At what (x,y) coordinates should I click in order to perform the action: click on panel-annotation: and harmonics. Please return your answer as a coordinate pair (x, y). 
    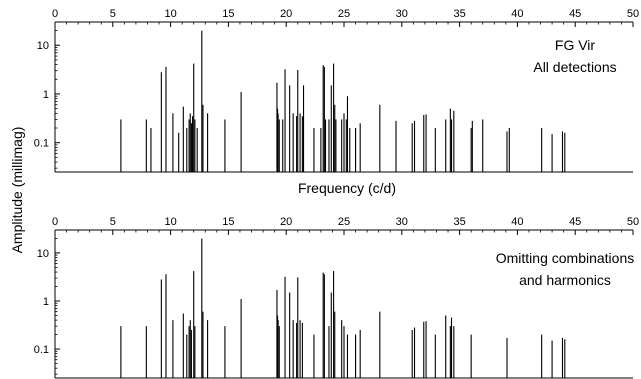
    Looking at the image, I should click on (565, 280).